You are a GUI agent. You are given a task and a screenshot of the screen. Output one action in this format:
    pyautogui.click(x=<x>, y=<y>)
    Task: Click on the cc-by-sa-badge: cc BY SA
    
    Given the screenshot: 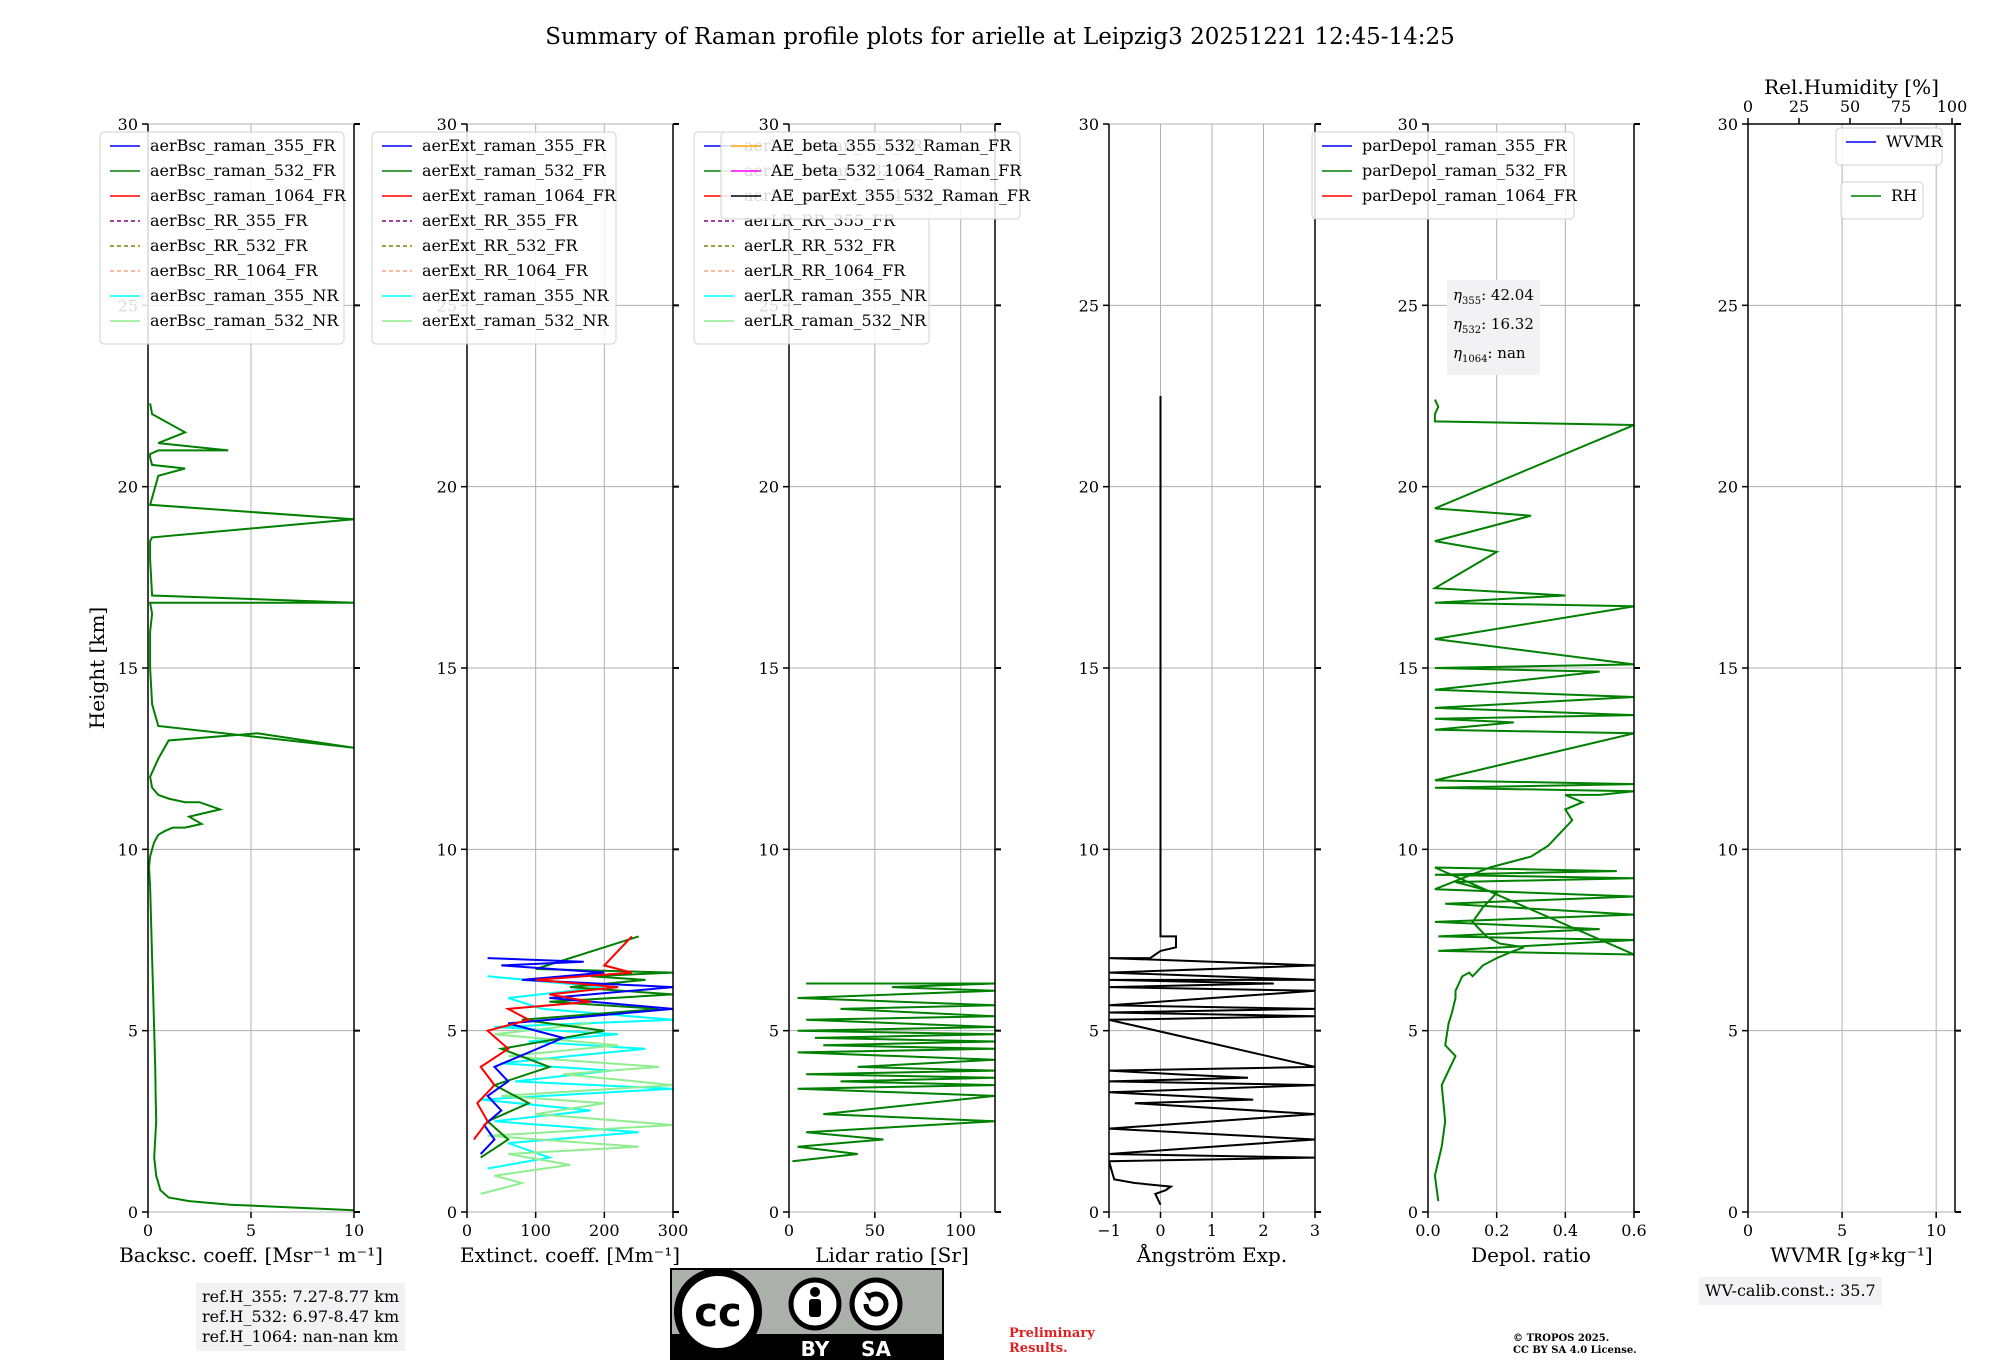 What is the action you would take?
    pyautogui.click(x=807, y=1314)
    